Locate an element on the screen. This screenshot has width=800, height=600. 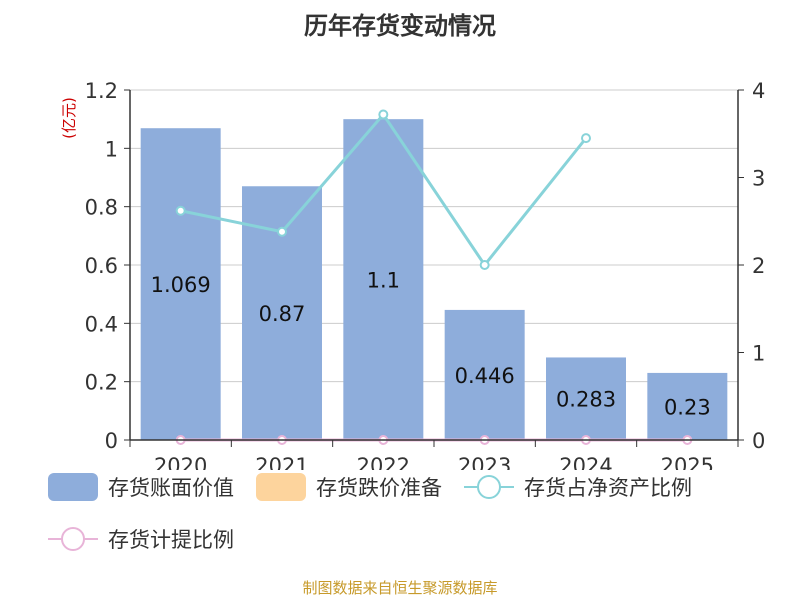
bar-data-label: 1.1 is located at coordinates (383, 281).